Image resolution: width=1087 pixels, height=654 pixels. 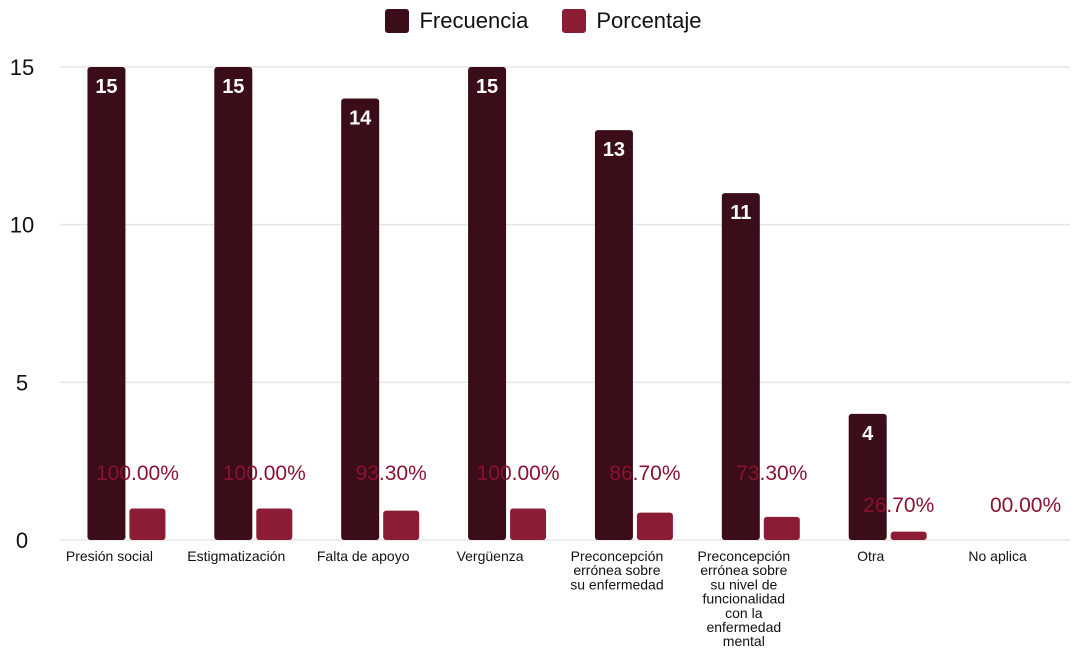 What do you see at coordinates (363, 556) in the screenshot?
I see `x-category-label: Falta de apoyo` at bounding box center [363, 556].